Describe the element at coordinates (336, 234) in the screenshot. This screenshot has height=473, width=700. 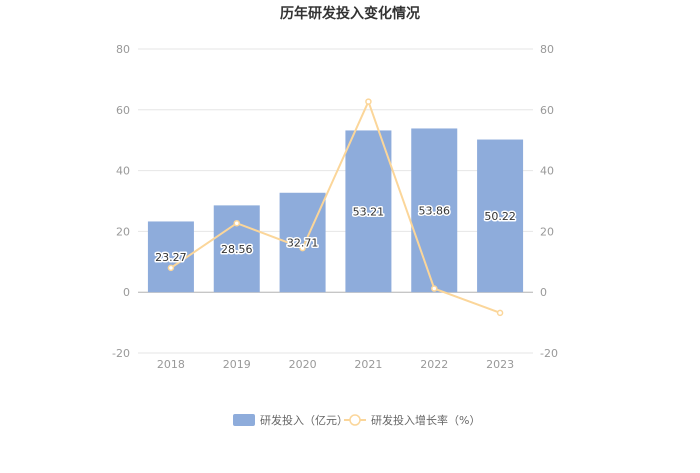
I see `data-labels: 23.27 28.56 32.71 53.21 53.86 50.22` at that location.